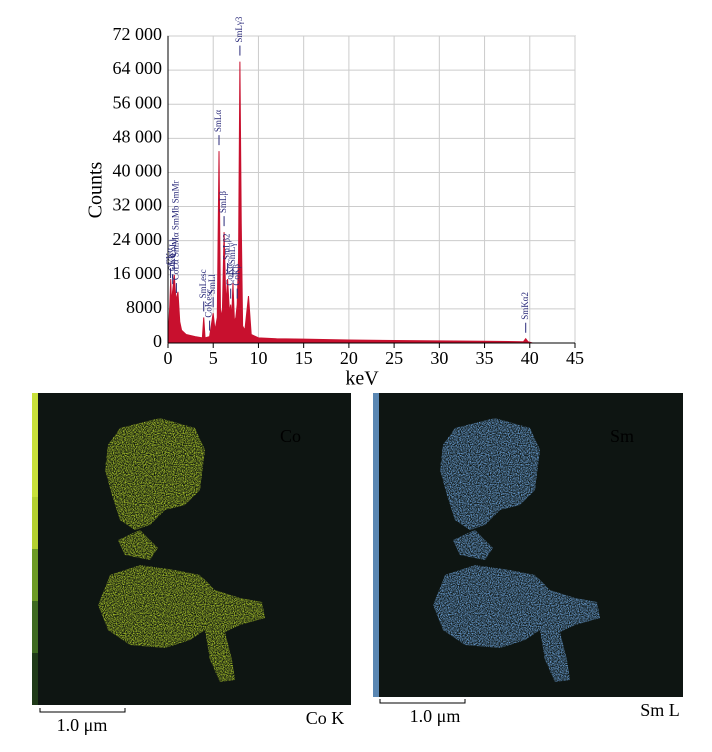 The image size is (712, 752). What do you see at coordinates (218, 121) in the screenshot?
I see `peak-label: SmLα` at bounding box center [218, 121].